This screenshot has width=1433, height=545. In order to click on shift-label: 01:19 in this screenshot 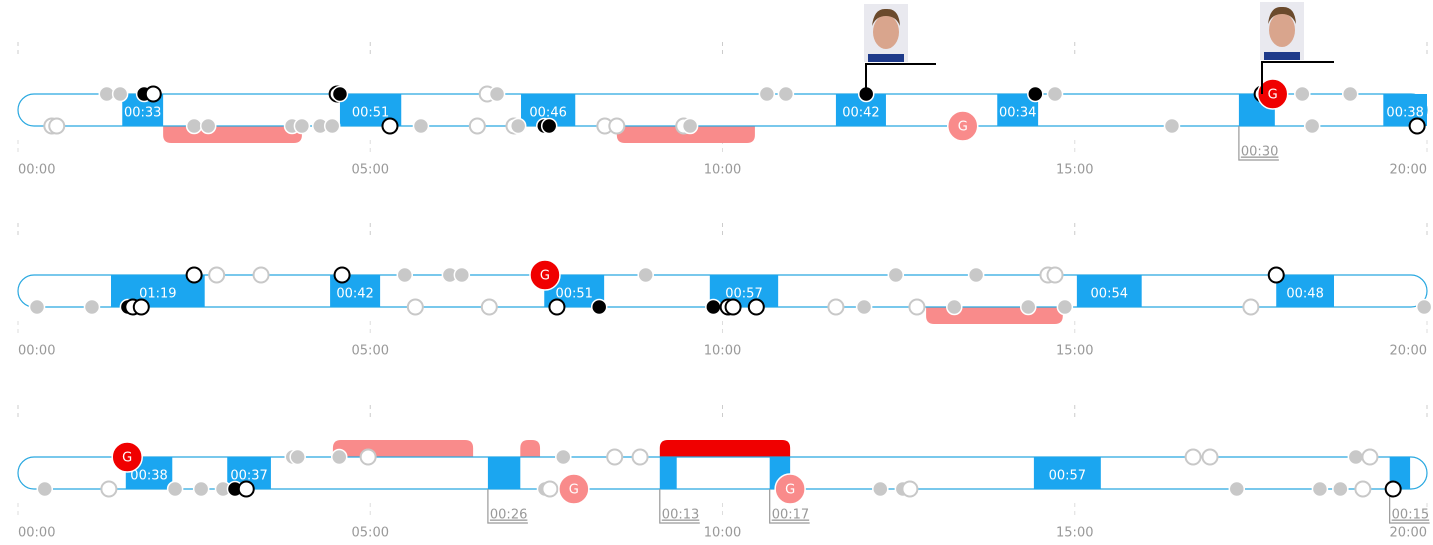, I will do `click(157, 294)`.